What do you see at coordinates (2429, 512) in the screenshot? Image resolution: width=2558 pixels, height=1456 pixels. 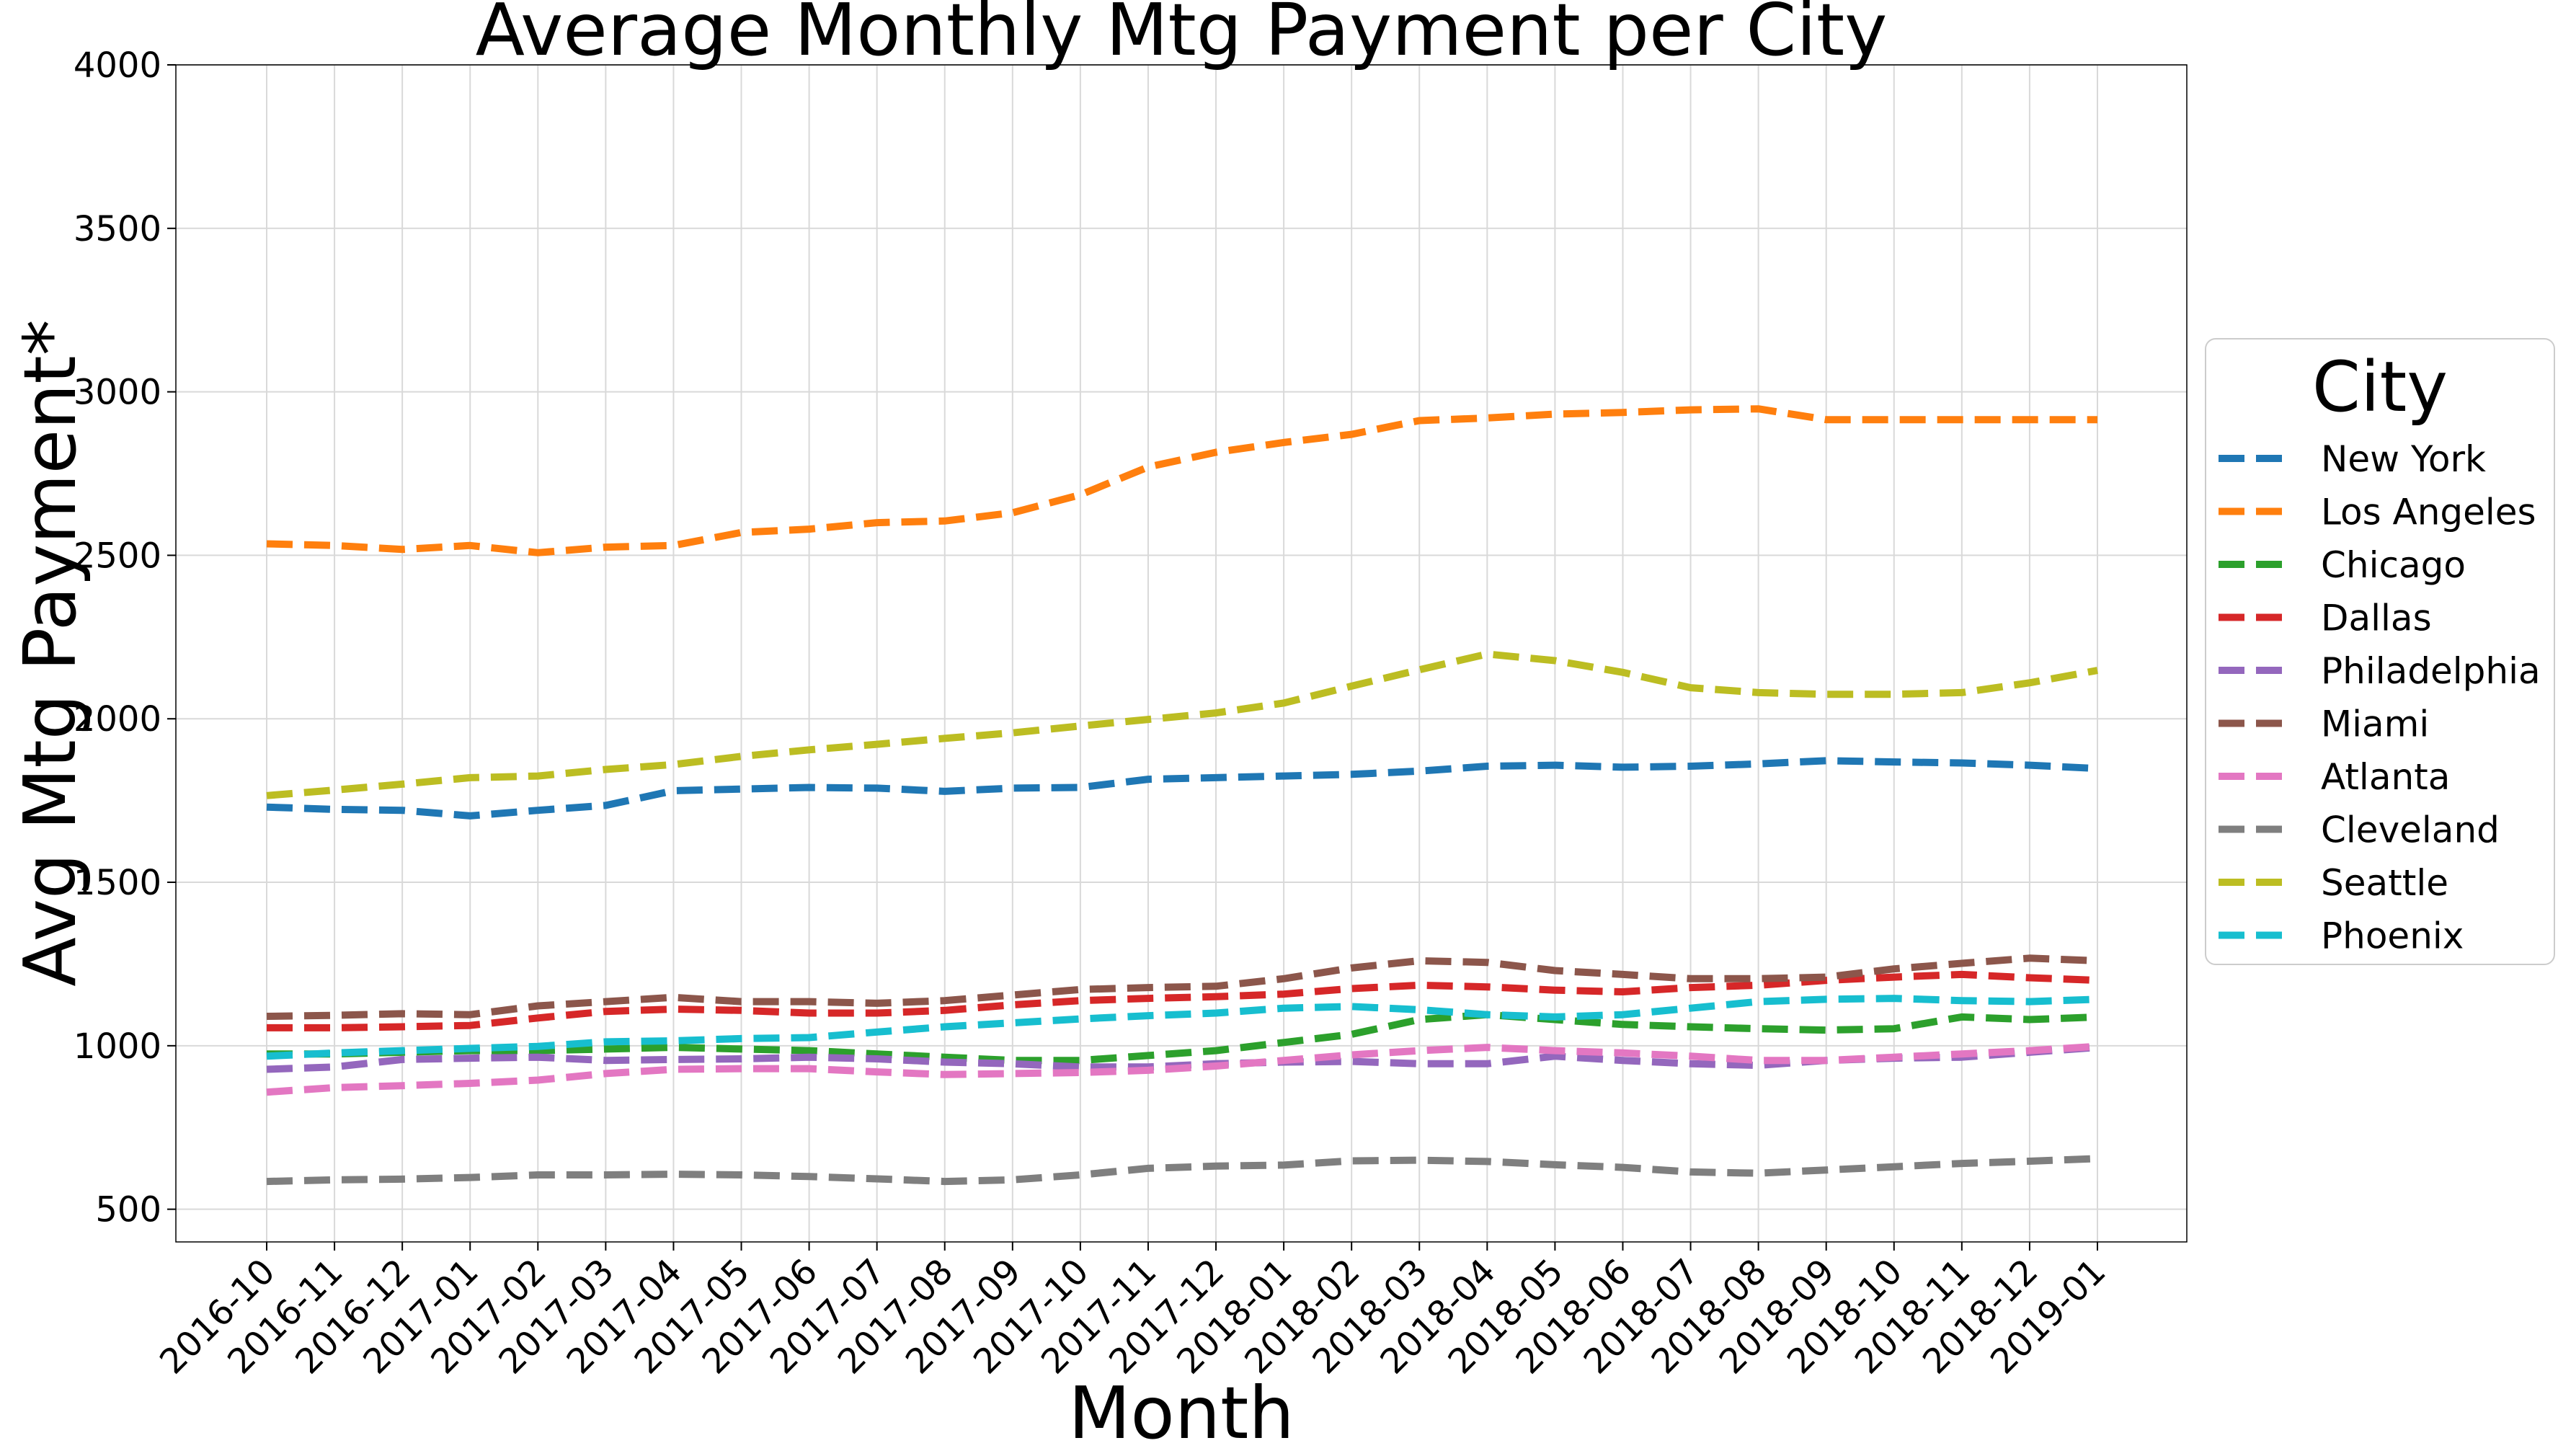 I see `legend-label: Los Angeles` at bounding box center [2429, 512].